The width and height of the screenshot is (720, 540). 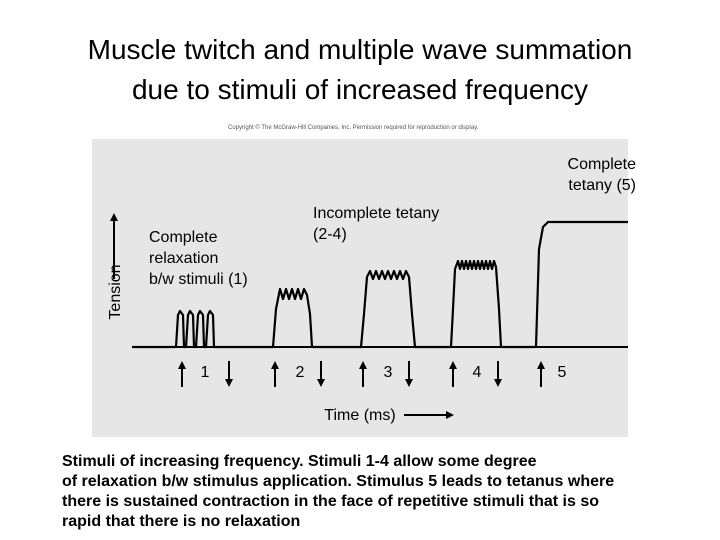 What do you see at coordinates (601, 164) in the screenshot?
I see `complete-tetany-line-1: Complete` at bounding box center [601, 164].